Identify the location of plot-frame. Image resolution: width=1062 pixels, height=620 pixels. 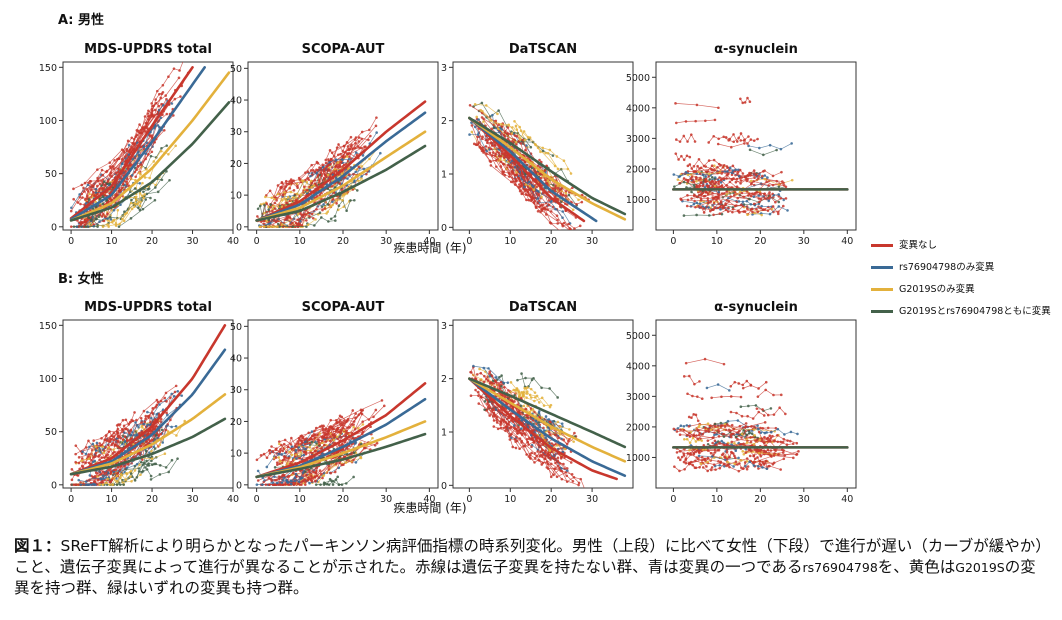
(543, 146).